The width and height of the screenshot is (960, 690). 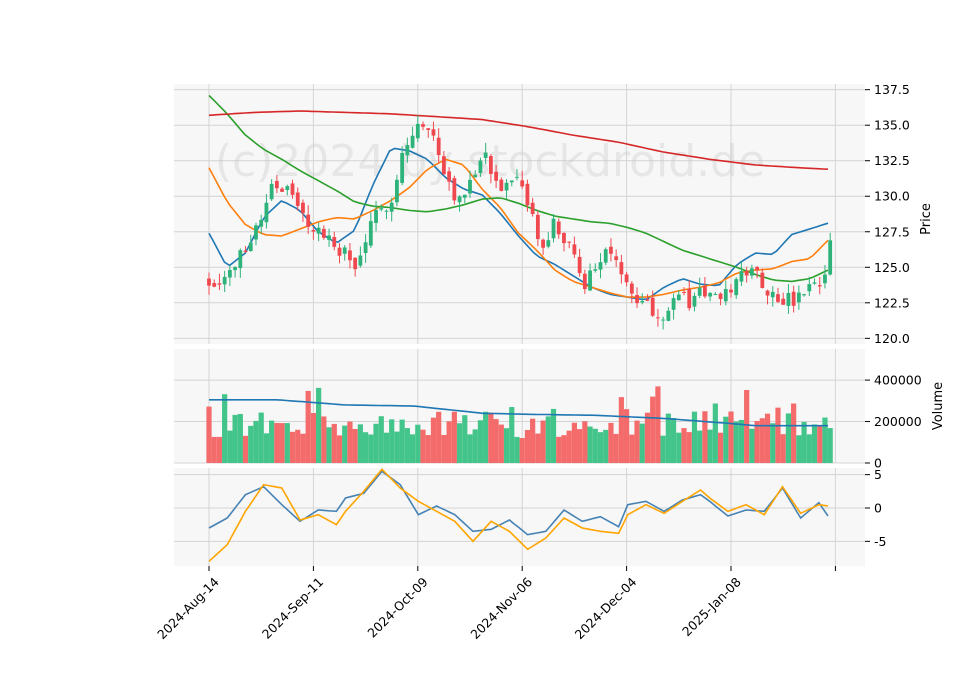 What do you see at coordinates (892, 196) in the screenshot?
I see `price-tick-label: 130.0` at bounding box center [892, 196].